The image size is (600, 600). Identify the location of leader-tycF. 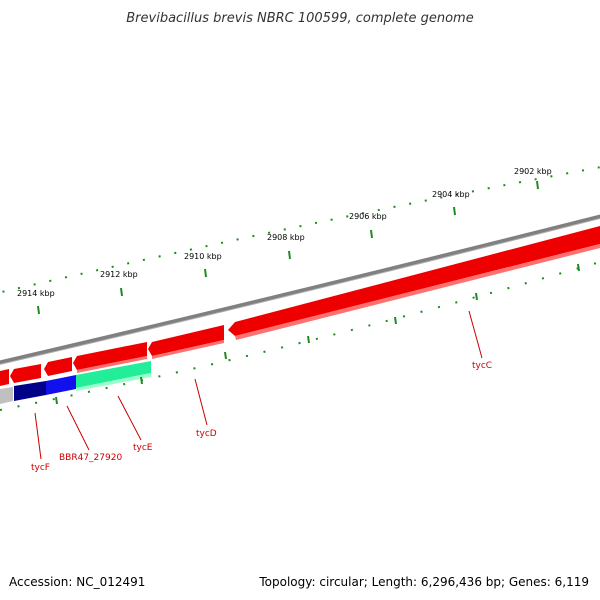
(38, 436).